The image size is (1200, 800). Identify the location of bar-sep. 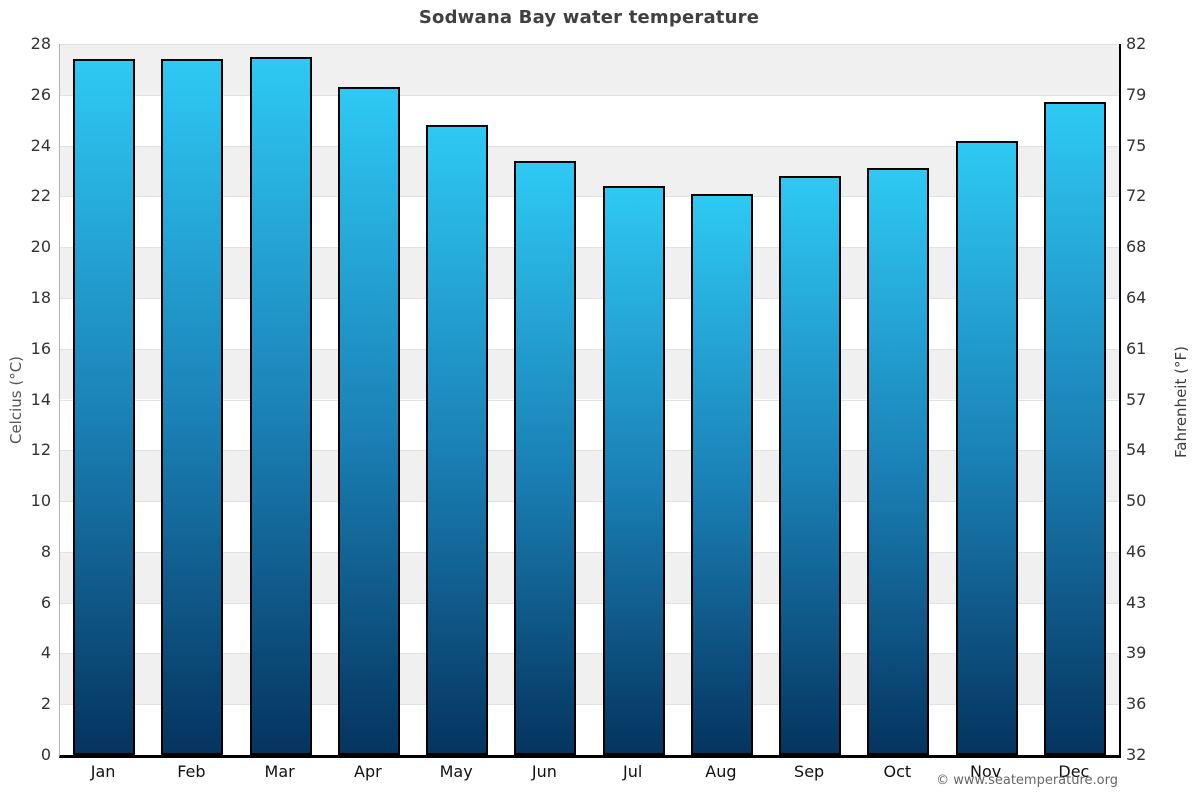
(810, 465).